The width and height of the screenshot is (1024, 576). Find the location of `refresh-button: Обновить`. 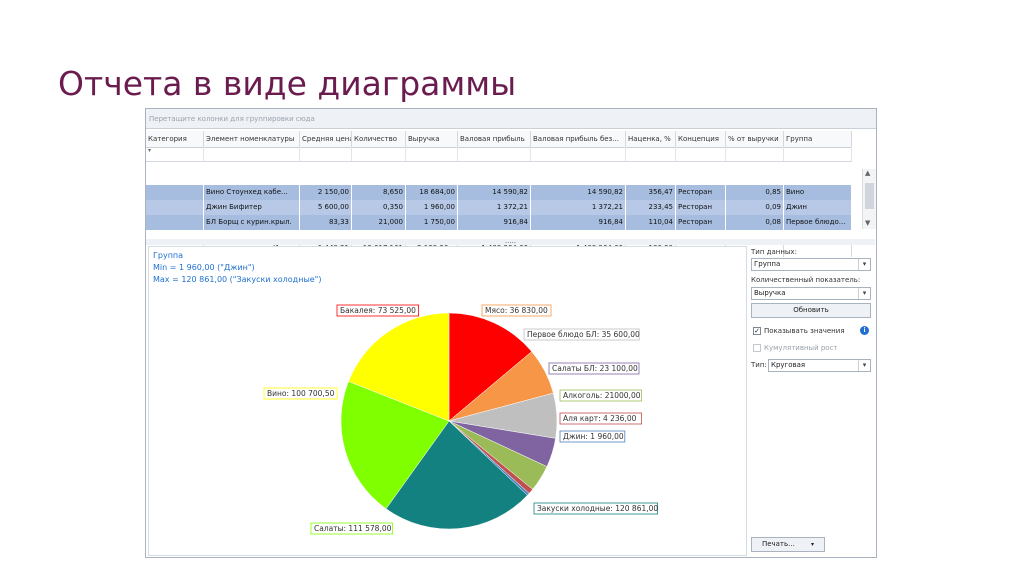

refresh-button: Обновить is located at coordinates (811, 310).